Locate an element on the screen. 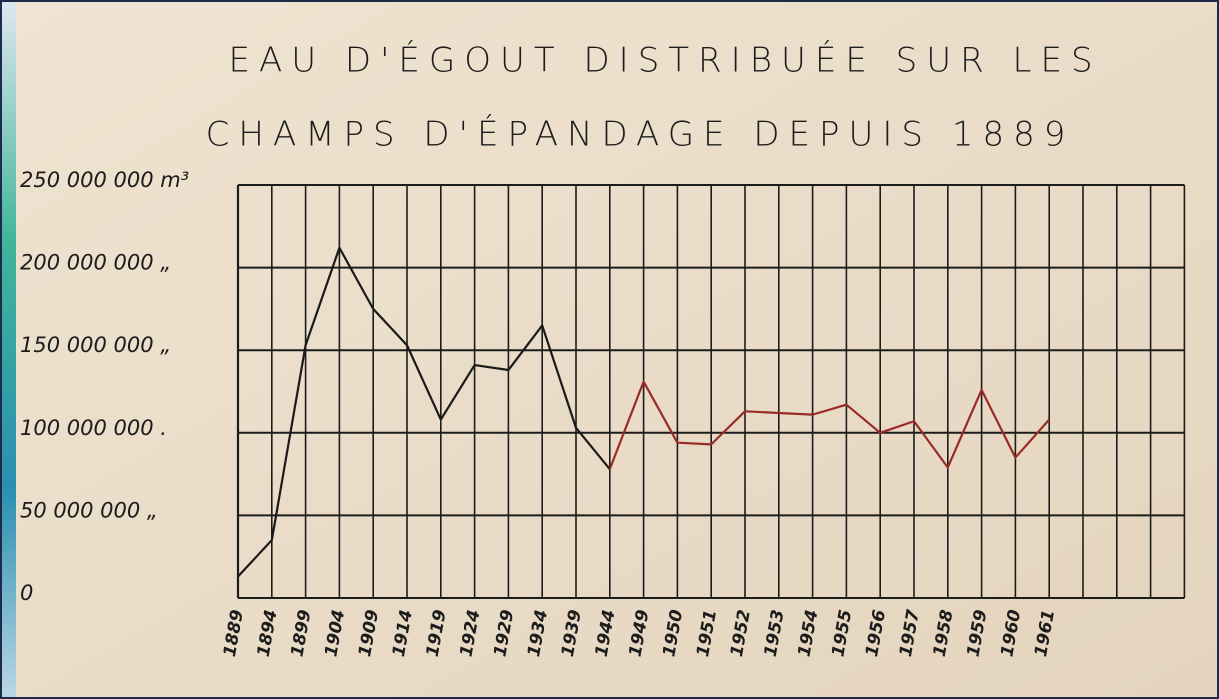 Image resolution: width=1219 pixels, height=699 pixels. y-tick-label: 0 is located at coordinates (26, 593).